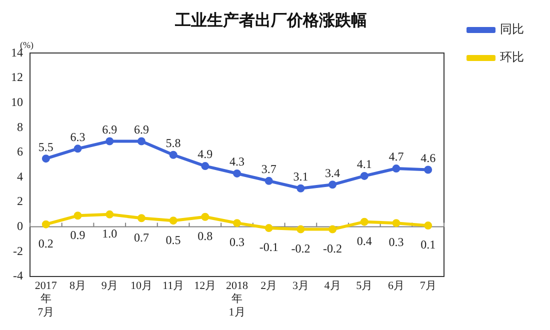 Image resolution: width=550 pixels, height=330 pixels. I want to click on x-tick-label: 9月, so click(109, 286).